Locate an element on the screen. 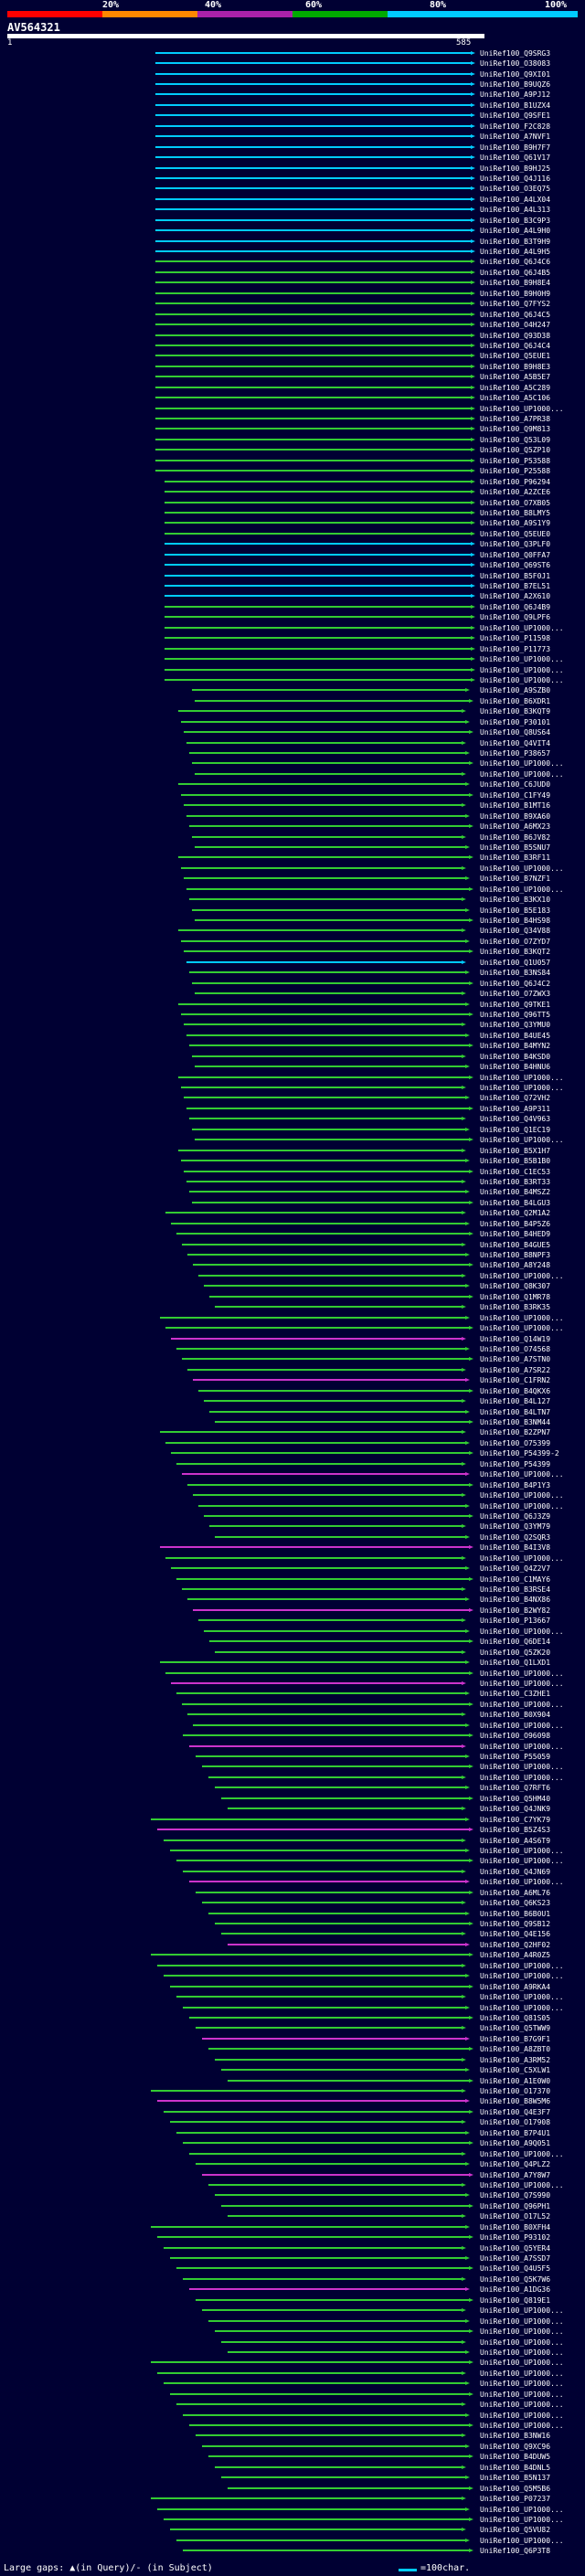  hit-label: UniRef100_Q6J4B9 is located at coordinates (515, 607).